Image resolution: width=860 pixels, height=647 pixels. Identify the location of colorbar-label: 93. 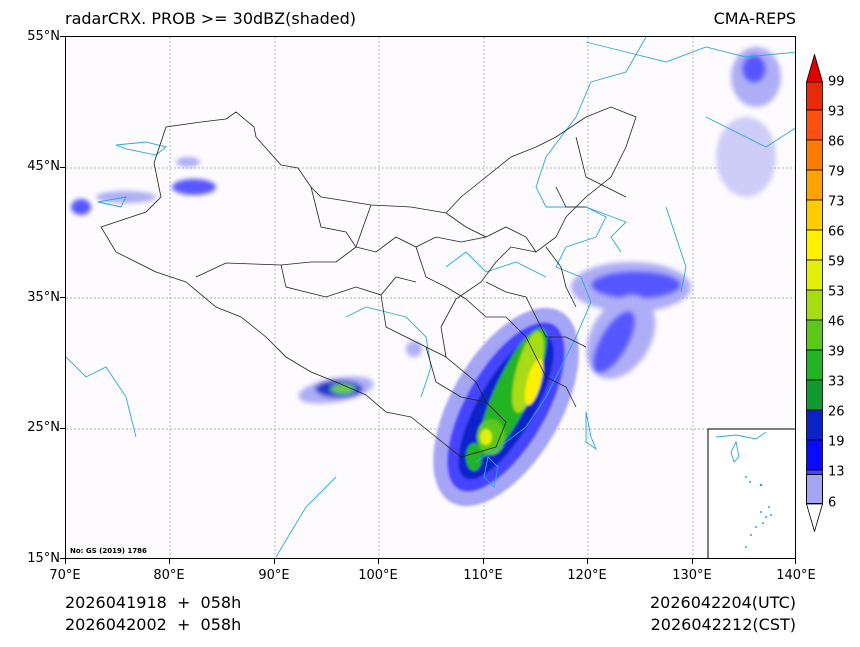
(836, 112).